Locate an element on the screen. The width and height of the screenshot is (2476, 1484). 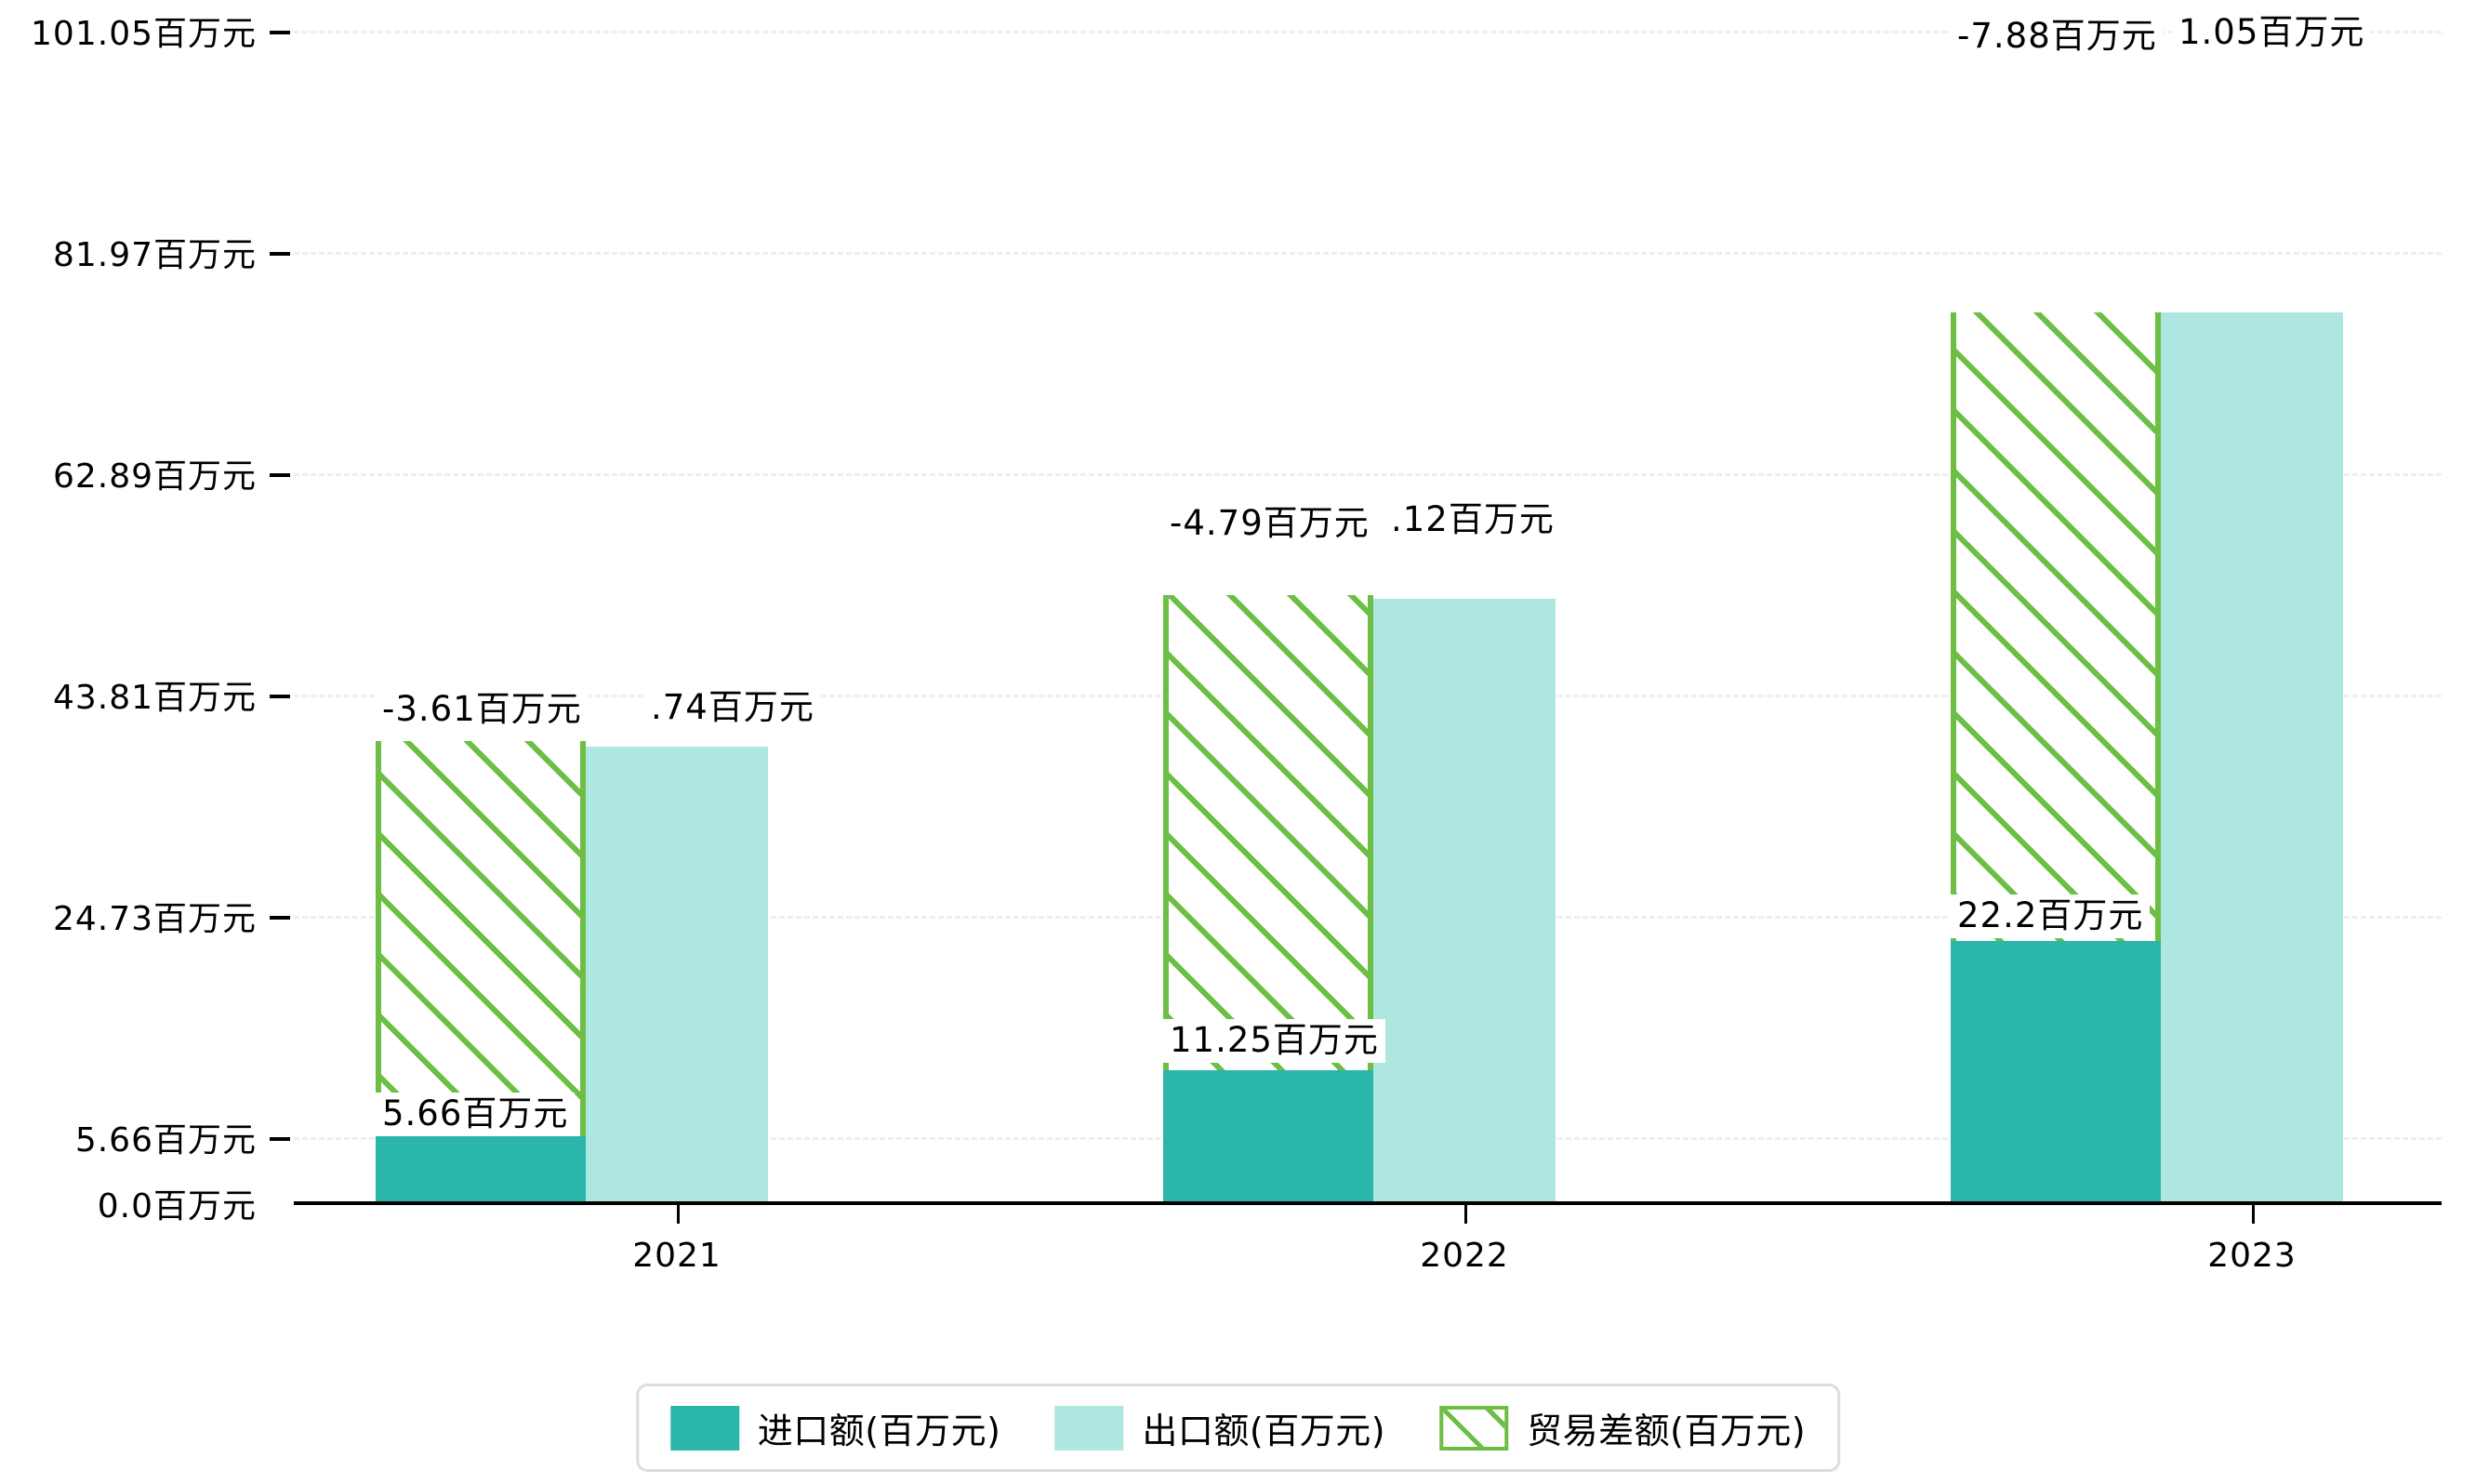
bar-import-2022 is located at coordinates (1268, 1136).